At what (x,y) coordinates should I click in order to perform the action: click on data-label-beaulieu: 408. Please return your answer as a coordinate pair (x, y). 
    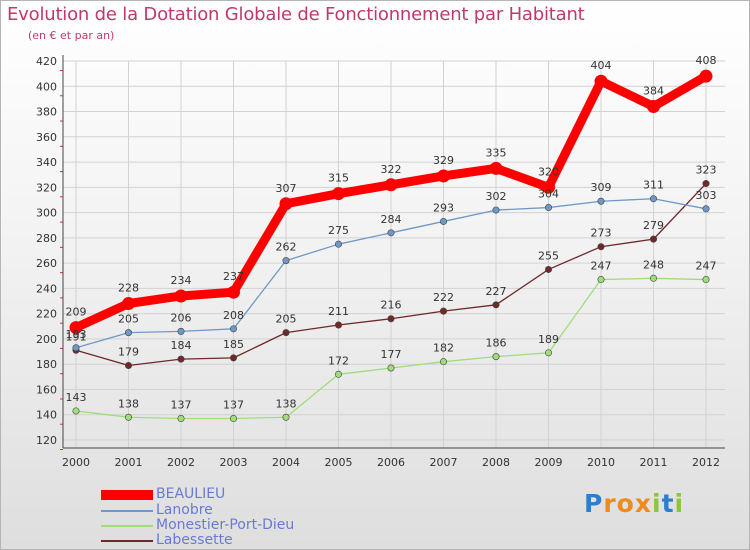
    Looking at the image, I should click on (706, 60).